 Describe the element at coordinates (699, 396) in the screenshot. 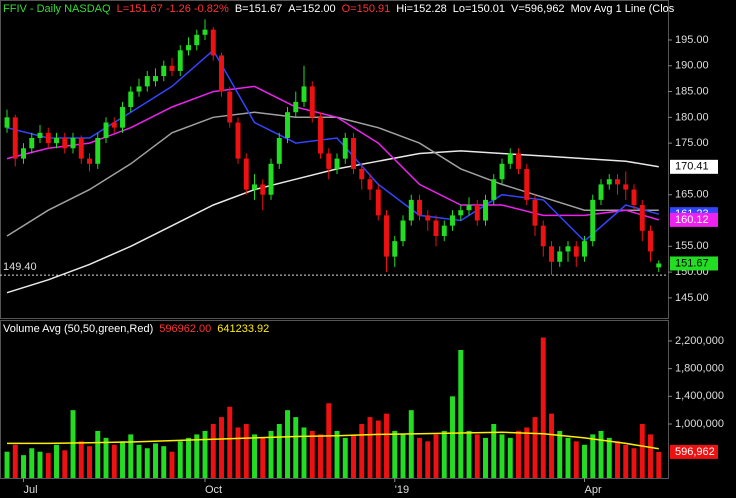

I see `y-tick-label: 1,400,000` at that location.